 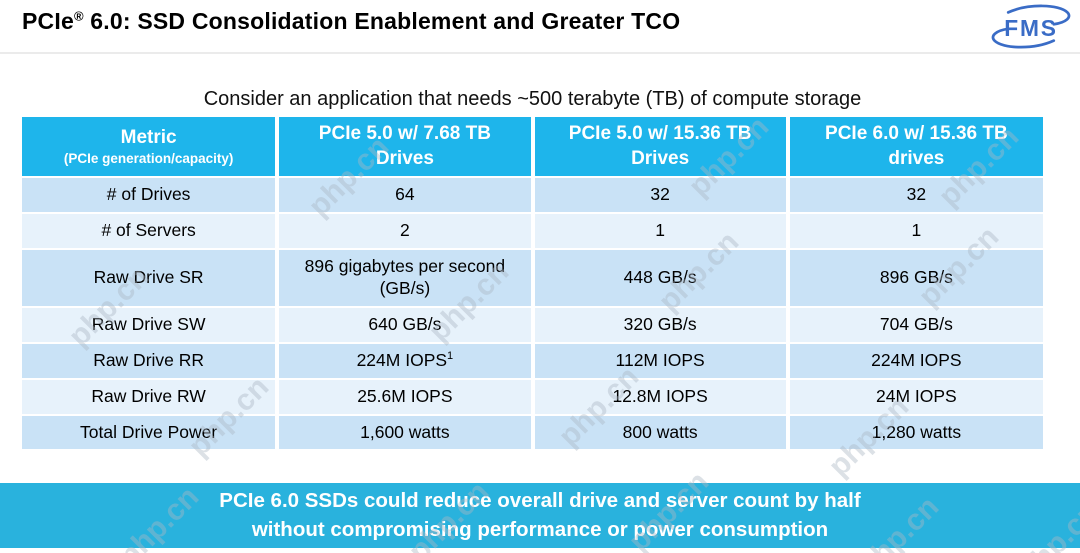 What do you see at coordinates (661, 278) in the screenshot?
I see `table-cell: 448 GB/s` at bounding box center [661, 278].